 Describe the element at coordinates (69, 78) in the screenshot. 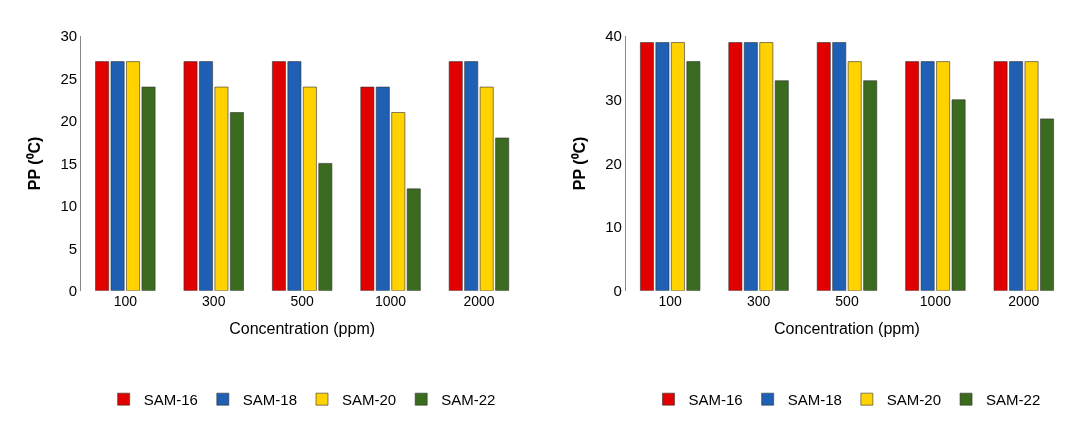

I see `y-tick-label: 25` at that location.